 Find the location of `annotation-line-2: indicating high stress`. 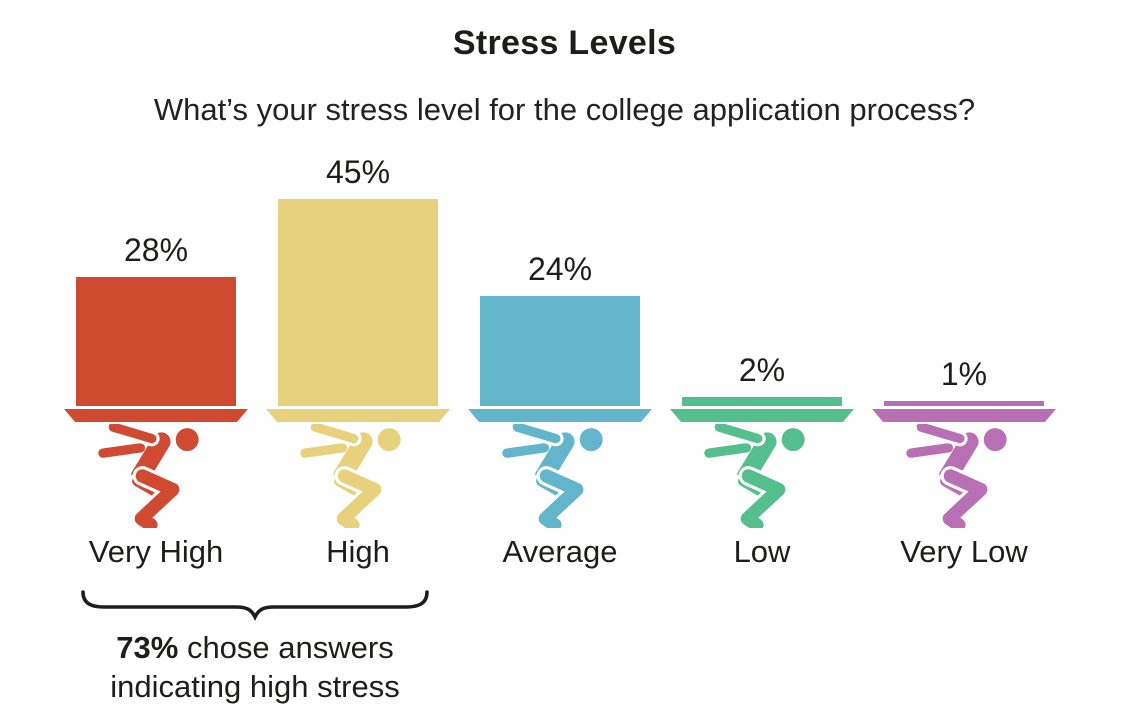

annotation-line-2: indicating high stress is located at coordinates (255, 686).